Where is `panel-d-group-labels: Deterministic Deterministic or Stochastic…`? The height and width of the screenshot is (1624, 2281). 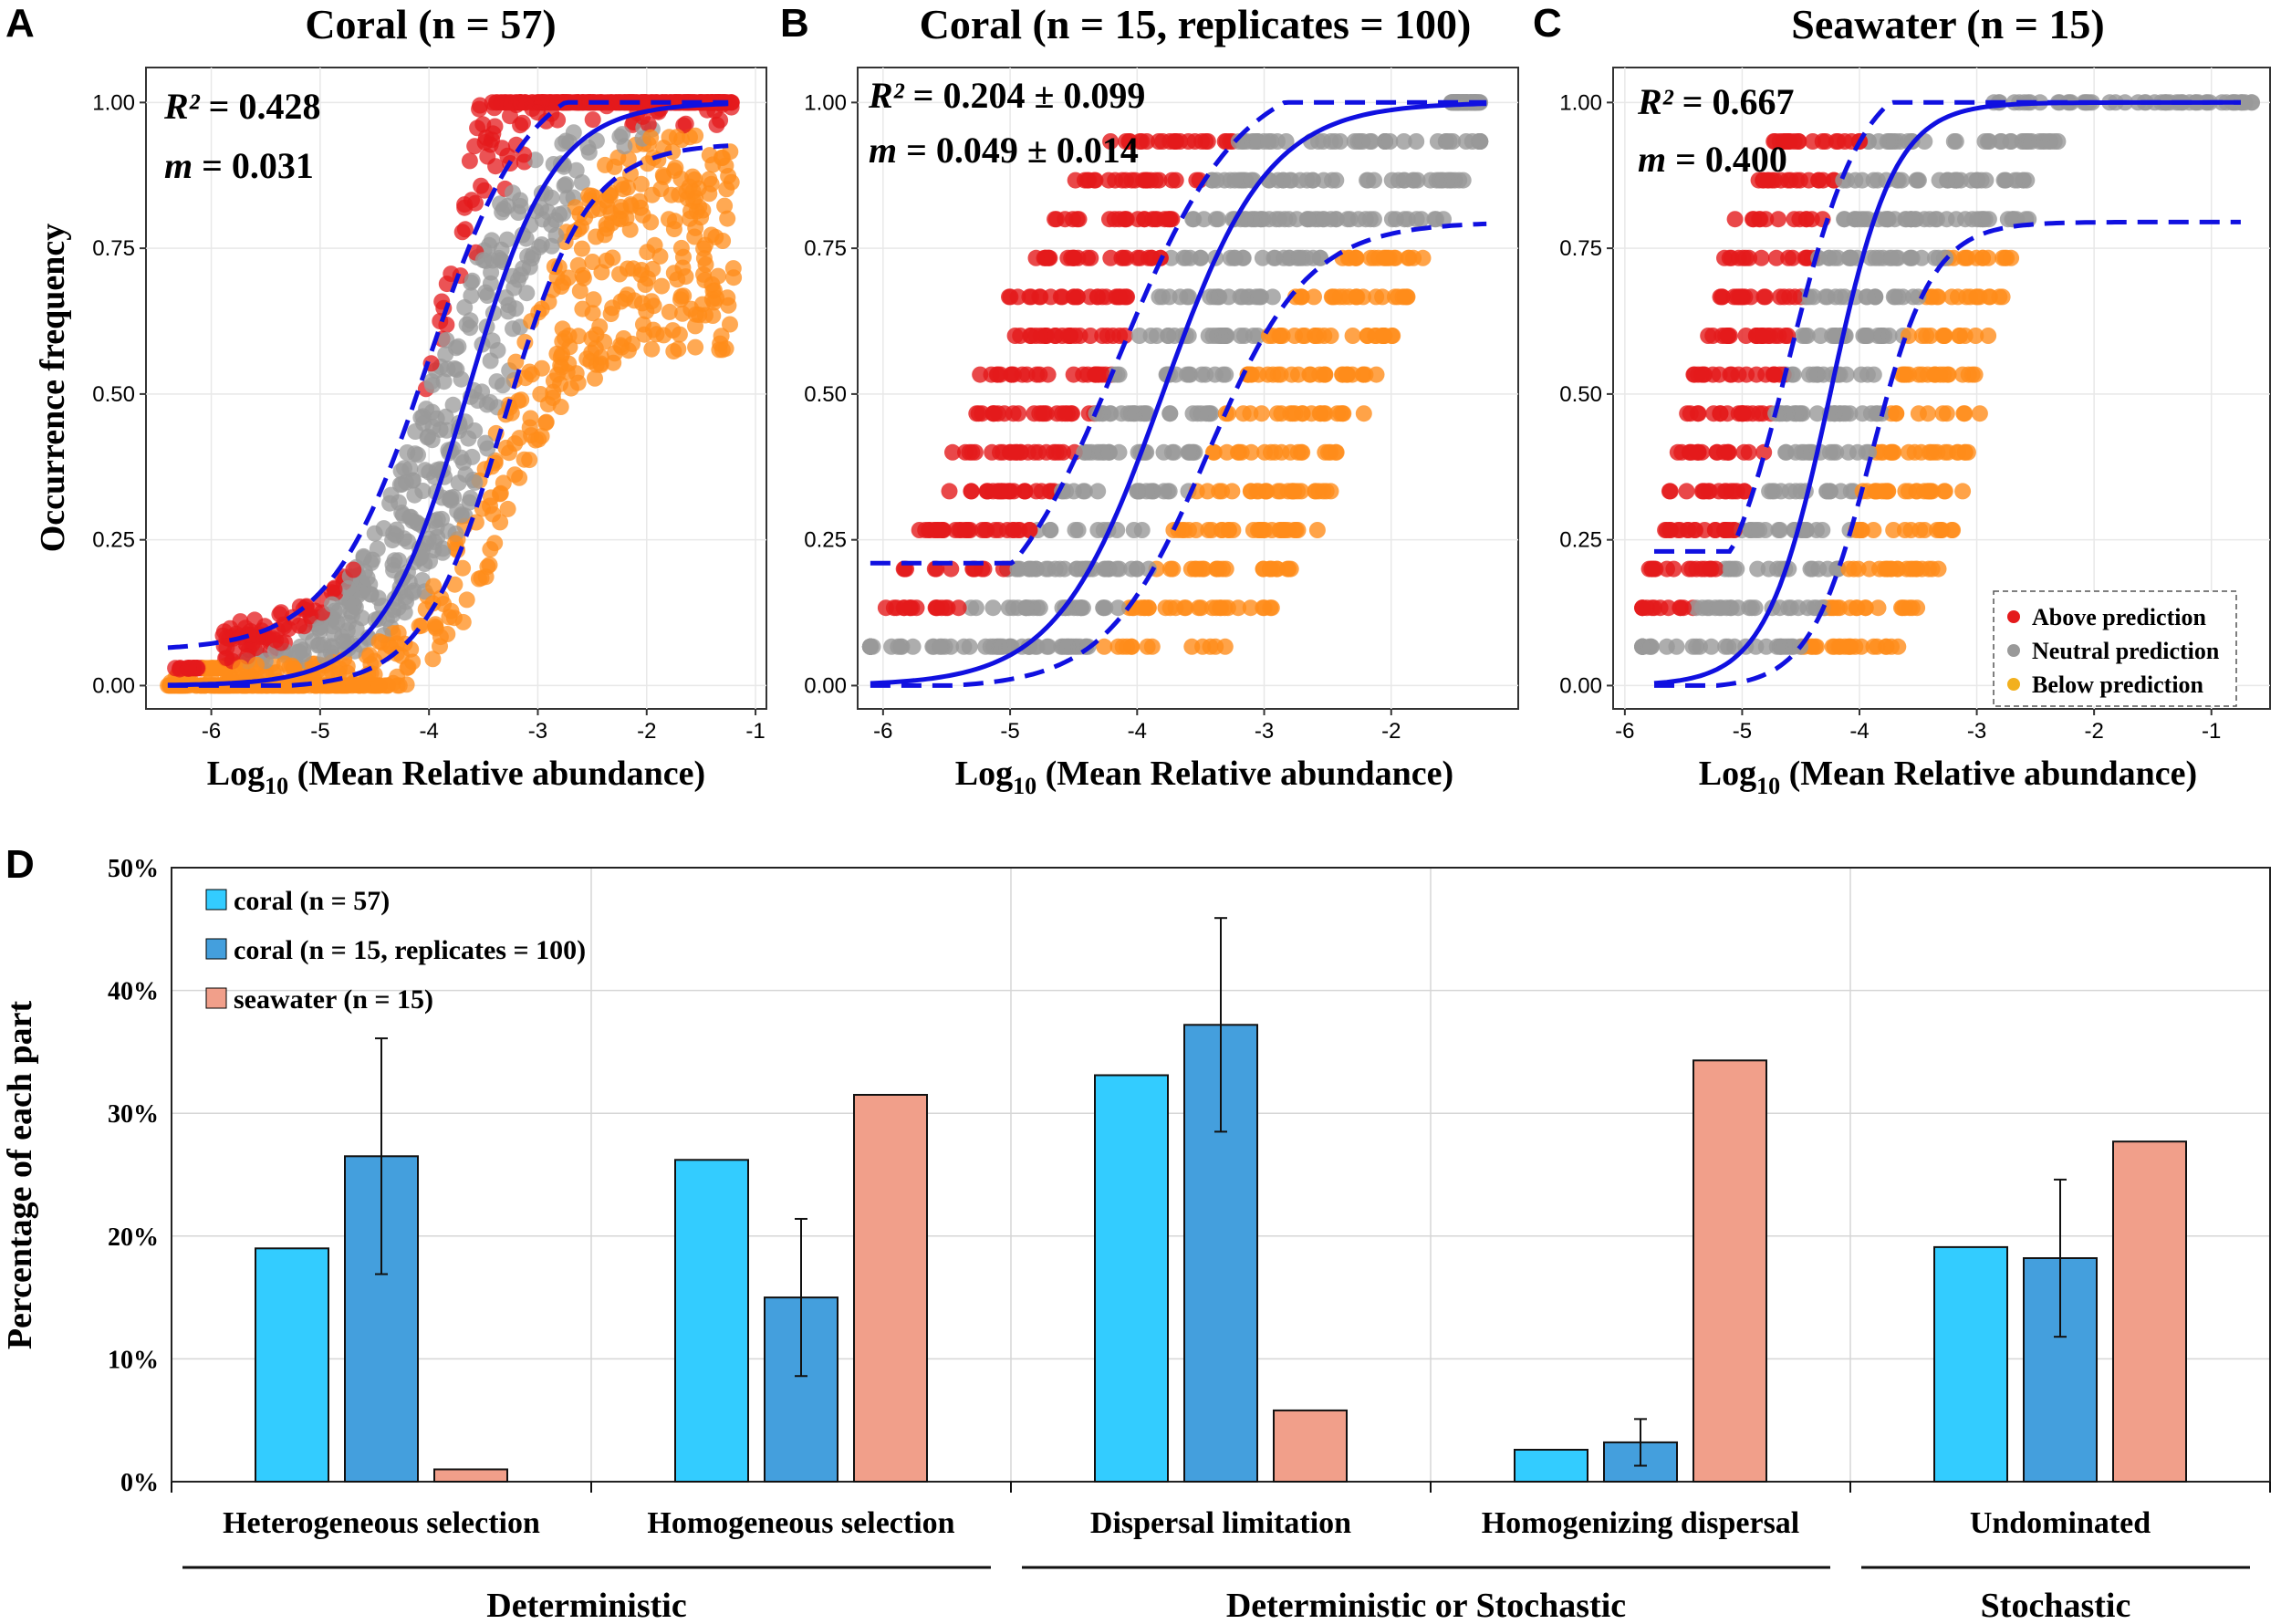 panel-d-group-labels: Deterministic Deterministic or Stochastic… is located at coordinates (1216, 1595).